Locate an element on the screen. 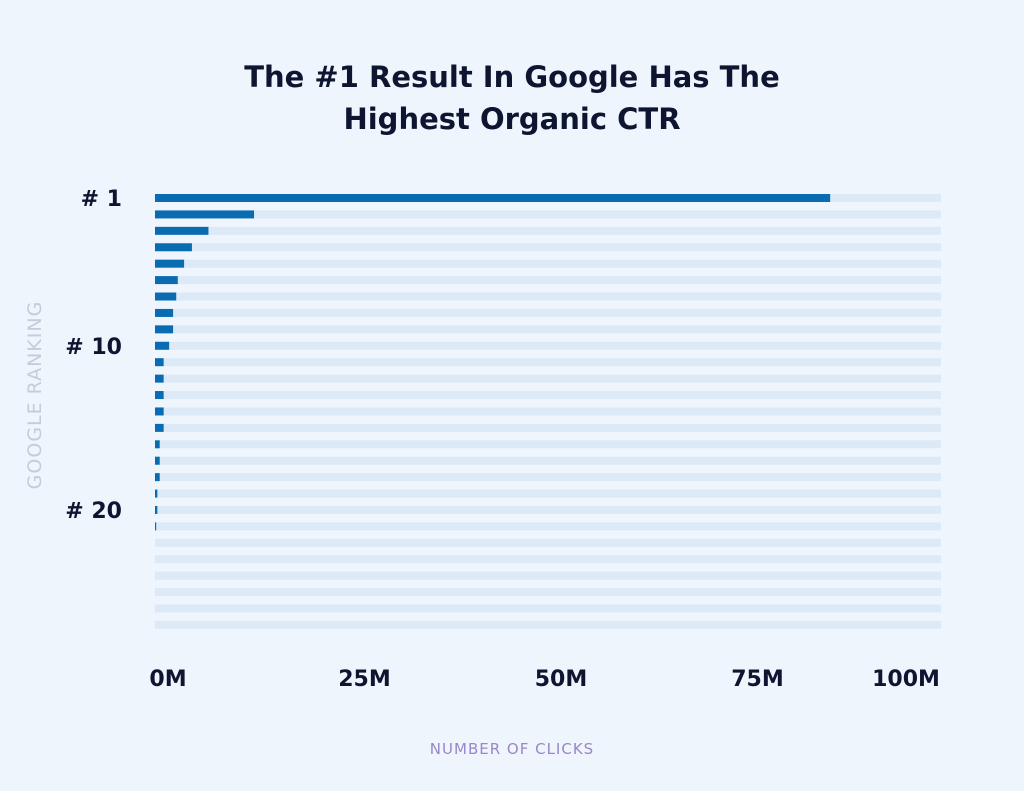  x-tick-label: 50M is located at coordinates (561, 679).